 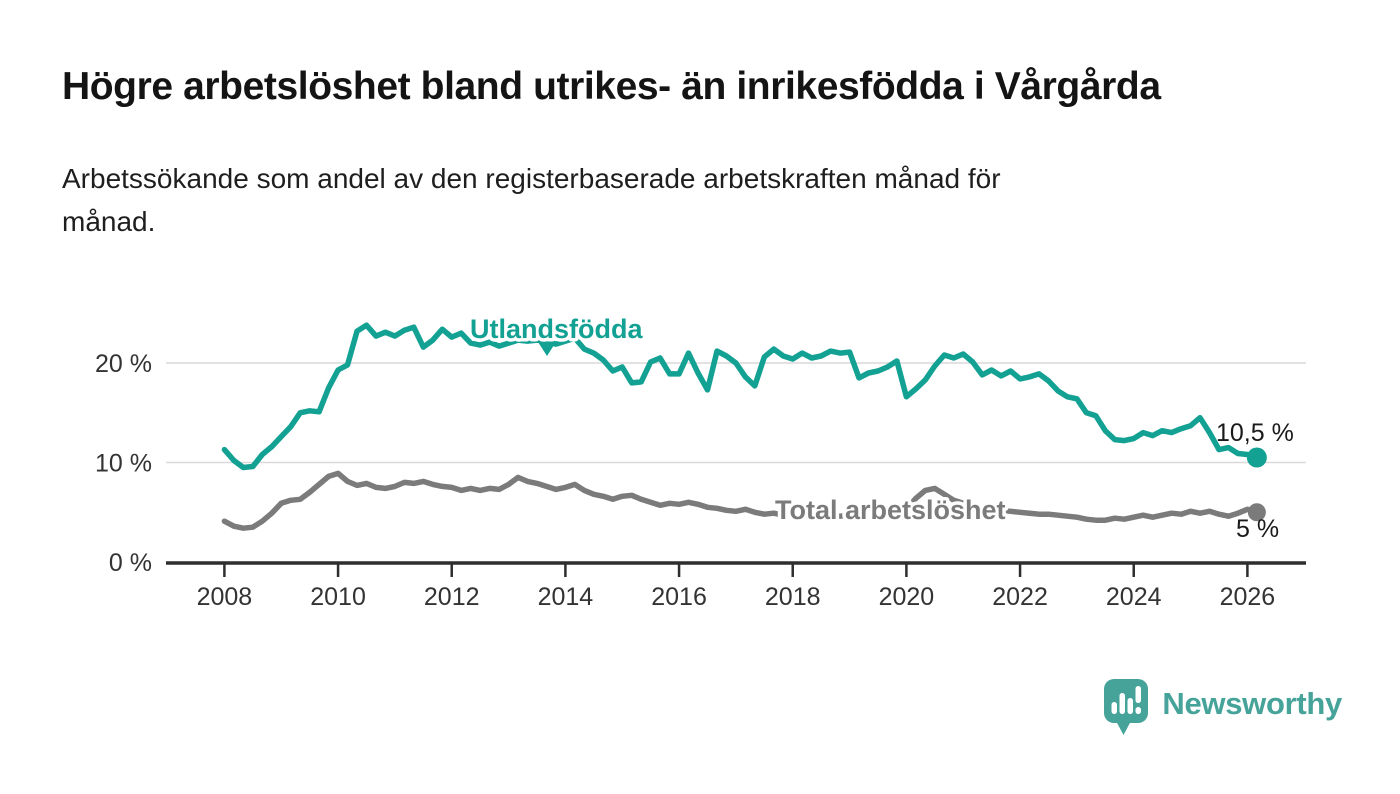 I want to click on x-axis-label-2026: 2026, so click(x=1248, y=597).